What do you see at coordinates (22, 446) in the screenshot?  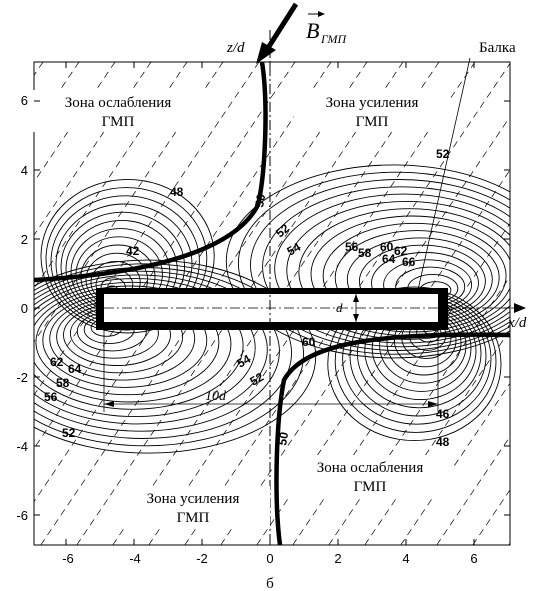 I see `z-tick-label: -4` at bounding box center [22, 446].